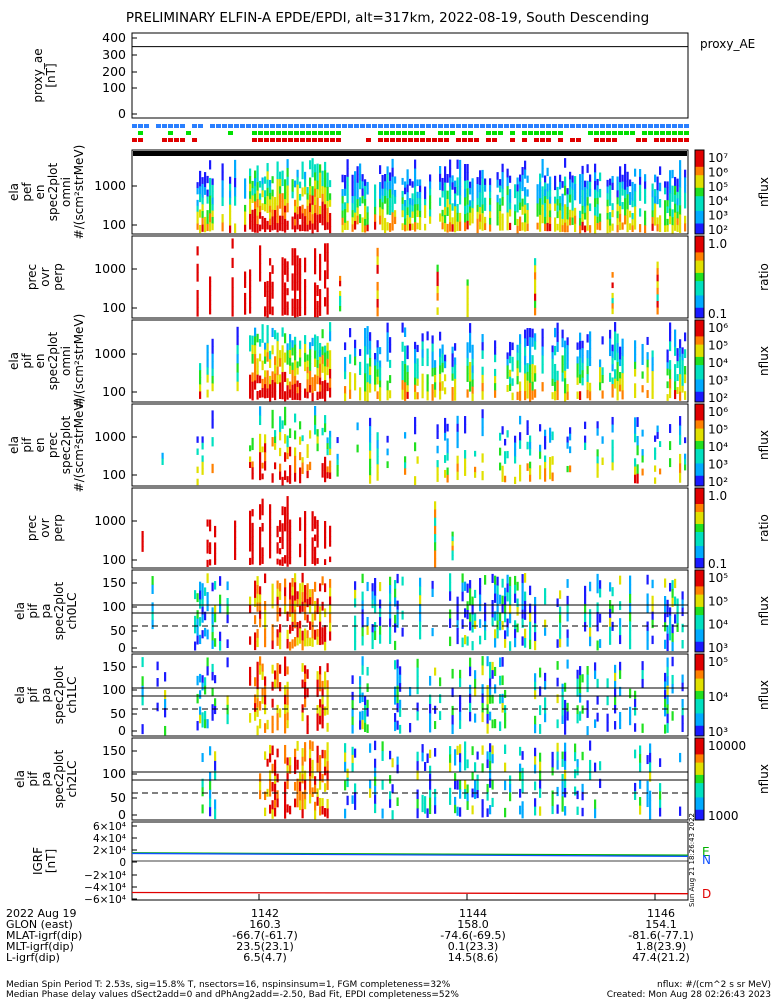  I want to click on y-axis-label: ela, so click(20, 695).